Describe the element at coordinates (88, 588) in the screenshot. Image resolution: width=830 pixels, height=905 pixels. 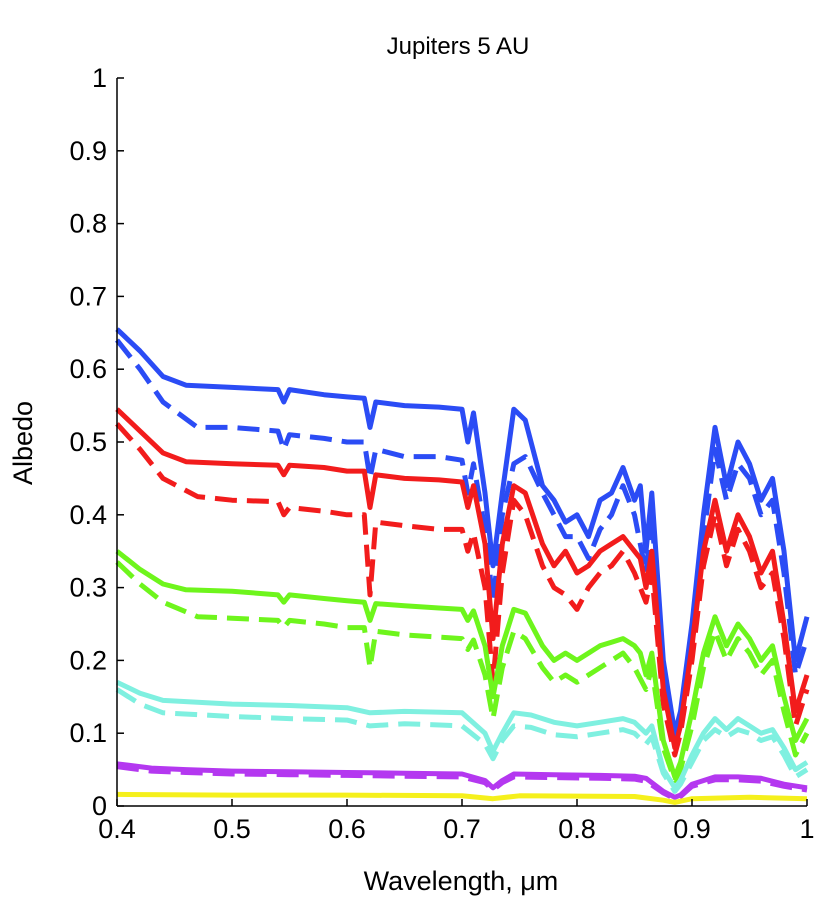
I see `y-tick-label: 0.3` at that location.